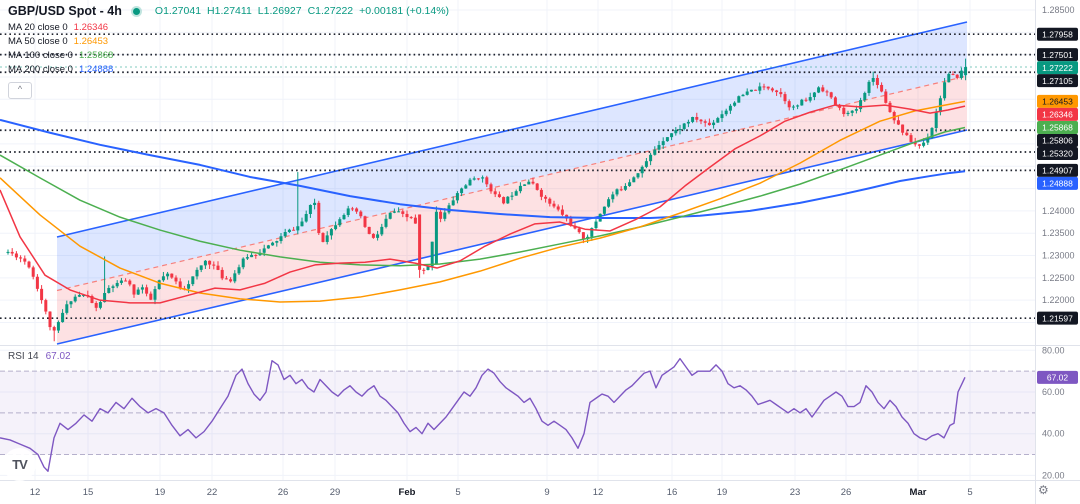 The width and height of the screenshot is (1080, 504). Describe the element at coordinates (65, 11) in the screenshot. I see `symbol-title: GBP/USD Spot - 4h` at that location.